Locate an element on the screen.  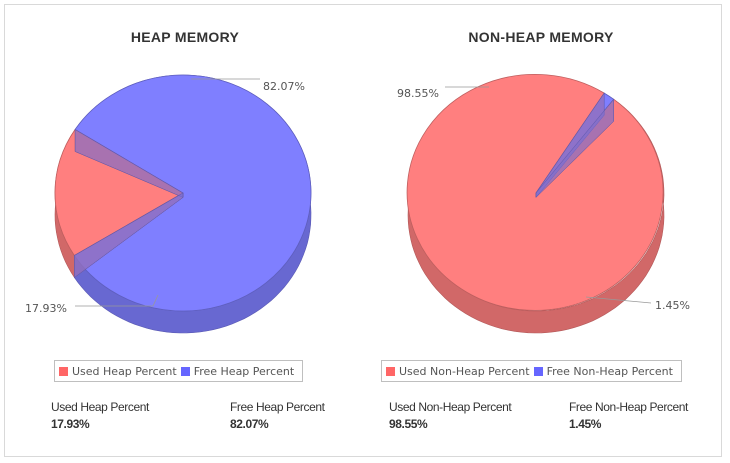
legend-item-free-nonheap: Free Non-Heap Percent is located at coordinates (603, 371).